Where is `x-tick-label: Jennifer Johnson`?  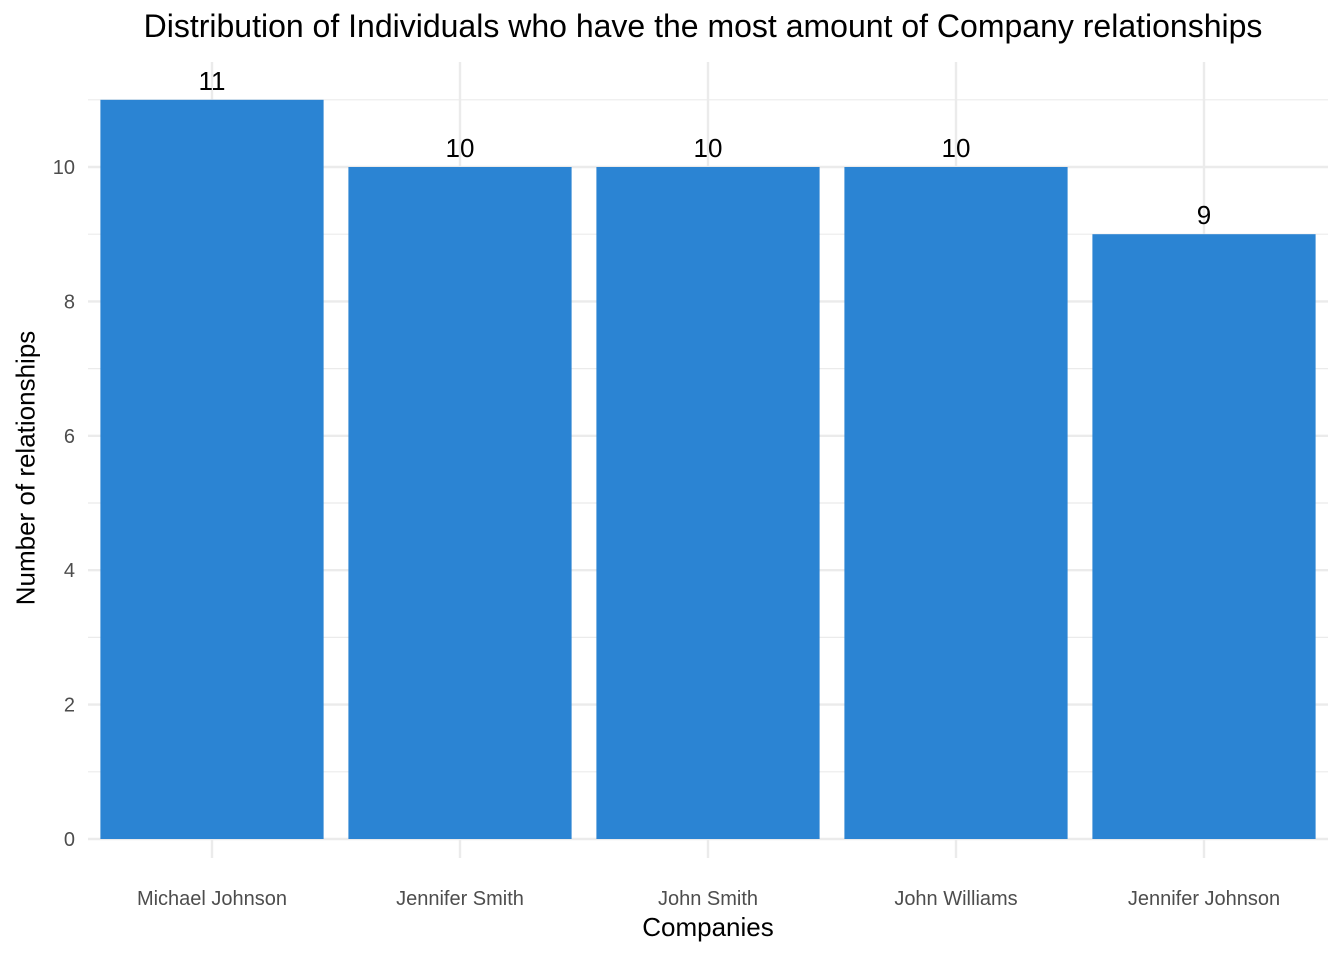
x-tick-label: Jennifer Johnson is located at coordinates (1204, 899).